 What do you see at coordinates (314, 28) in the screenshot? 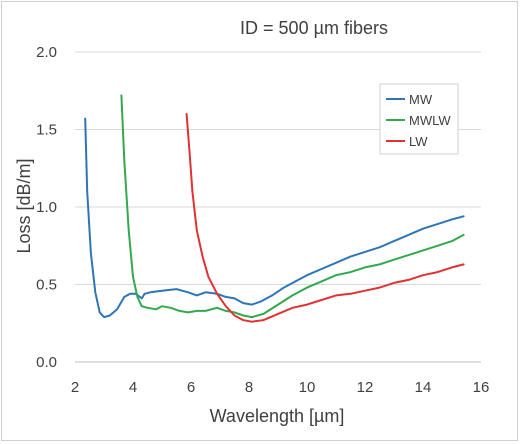
I see `chart-title: ID = 500 µm fibers` at bounding box center [314, 28].